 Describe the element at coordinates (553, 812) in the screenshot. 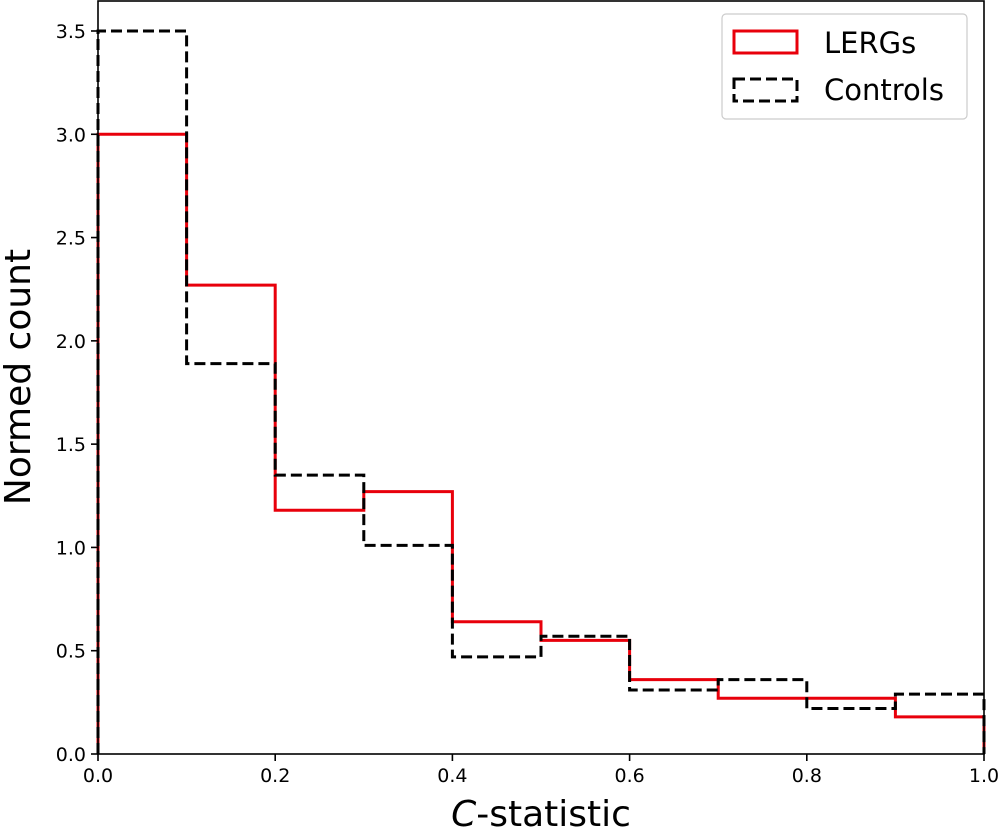

I see `x-axis-label-rest: -statistic` at that location.